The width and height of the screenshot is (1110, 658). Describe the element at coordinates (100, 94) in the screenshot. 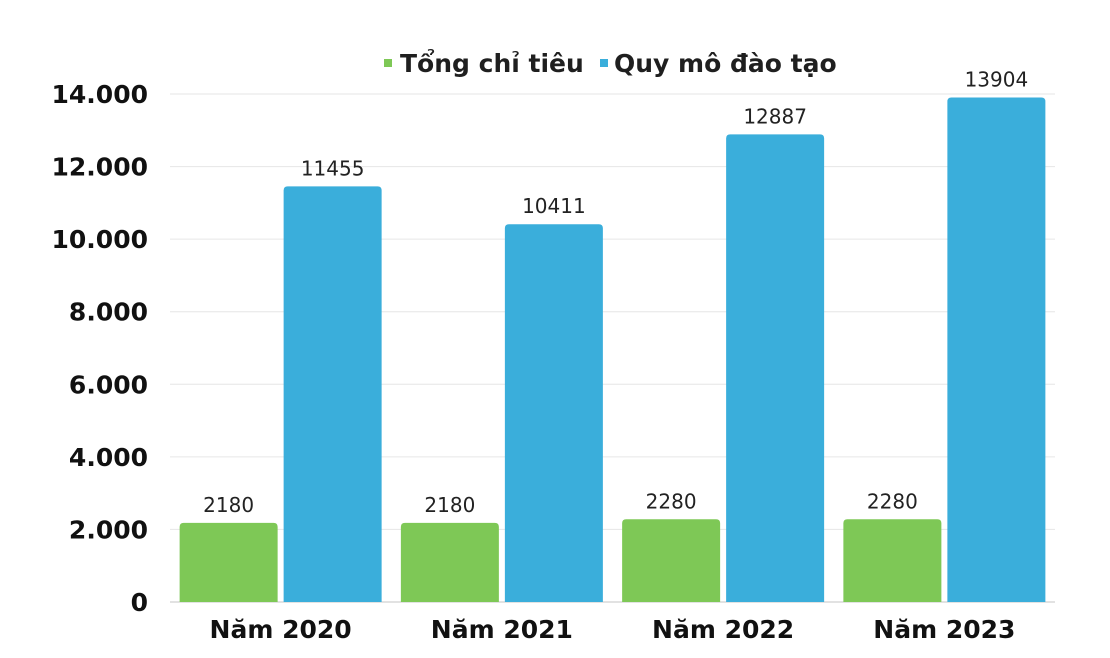

I see `y-tick-label: 14.000` at that location.